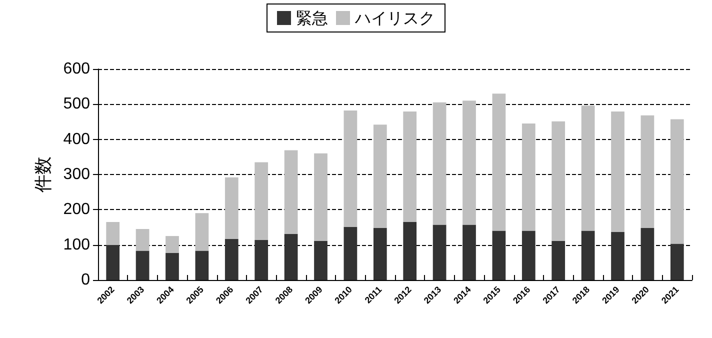 The width and height of the screenshot is (712, 338). I want to click on legend-label: ハイリスク, so click(394, 18).